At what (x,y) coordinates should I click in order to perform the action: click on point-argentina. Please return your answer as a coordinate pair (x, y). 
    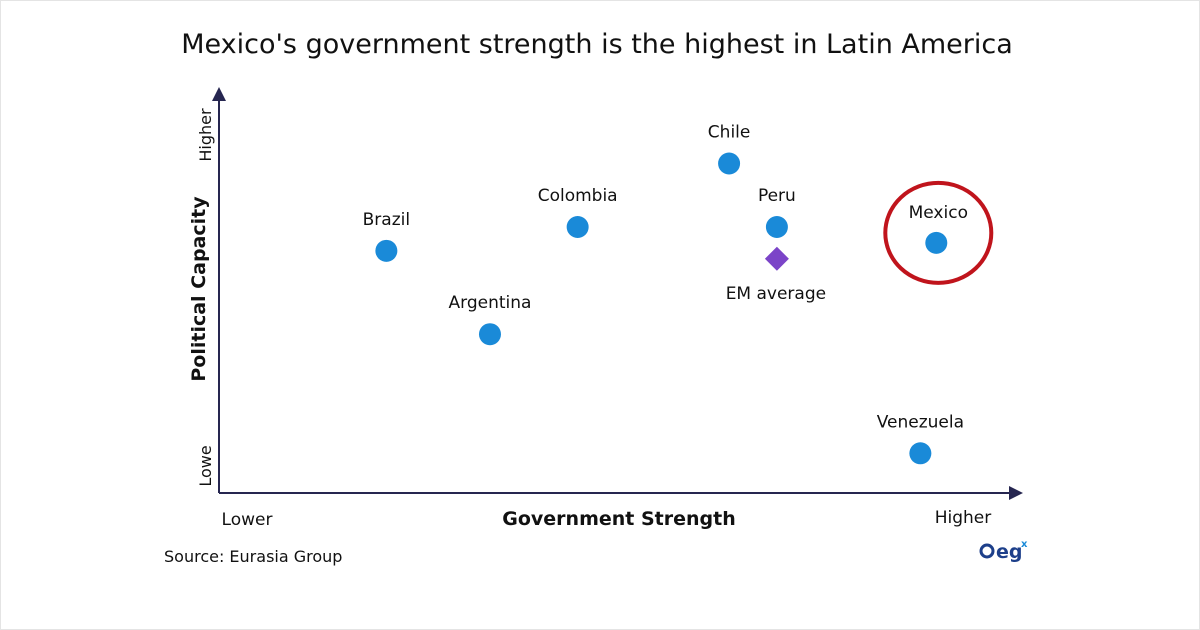
    Looking at the image, I should click on (489, 334).